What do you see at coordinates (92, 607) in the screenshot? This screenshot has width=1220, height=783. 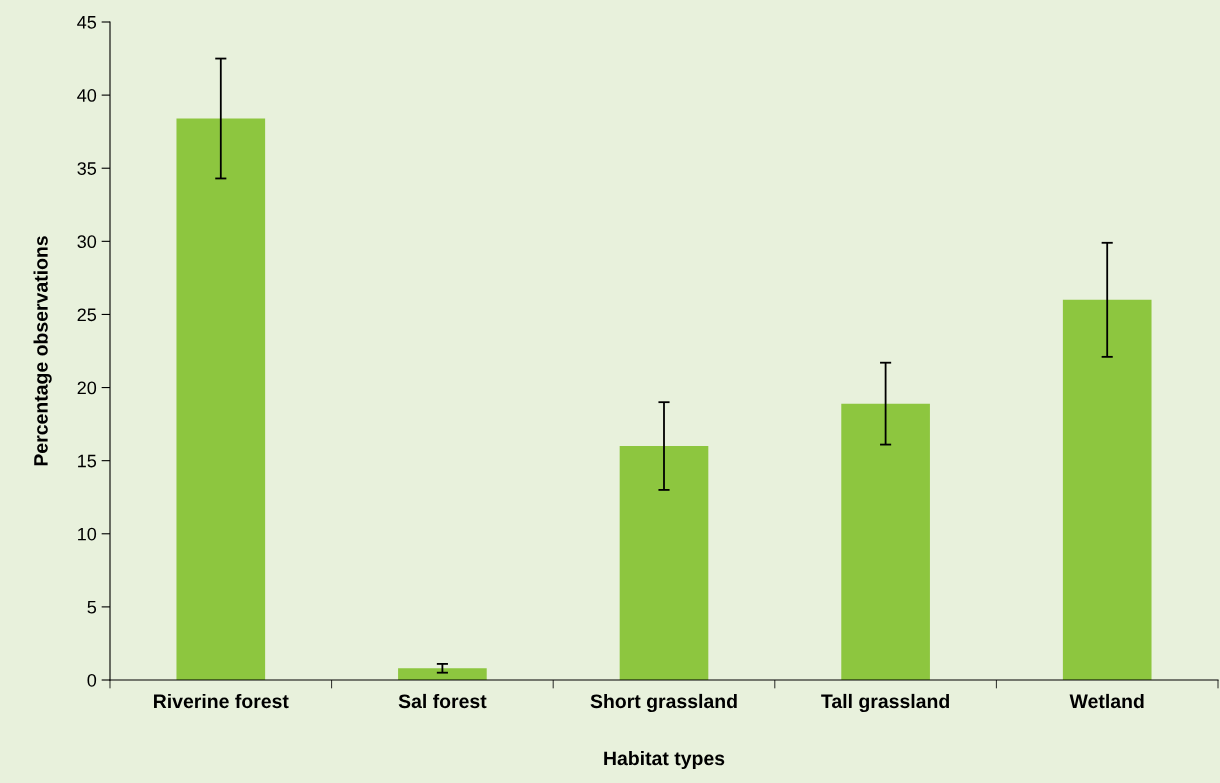 I see `y-tick-label: 5` at bounding box center [92, 607].